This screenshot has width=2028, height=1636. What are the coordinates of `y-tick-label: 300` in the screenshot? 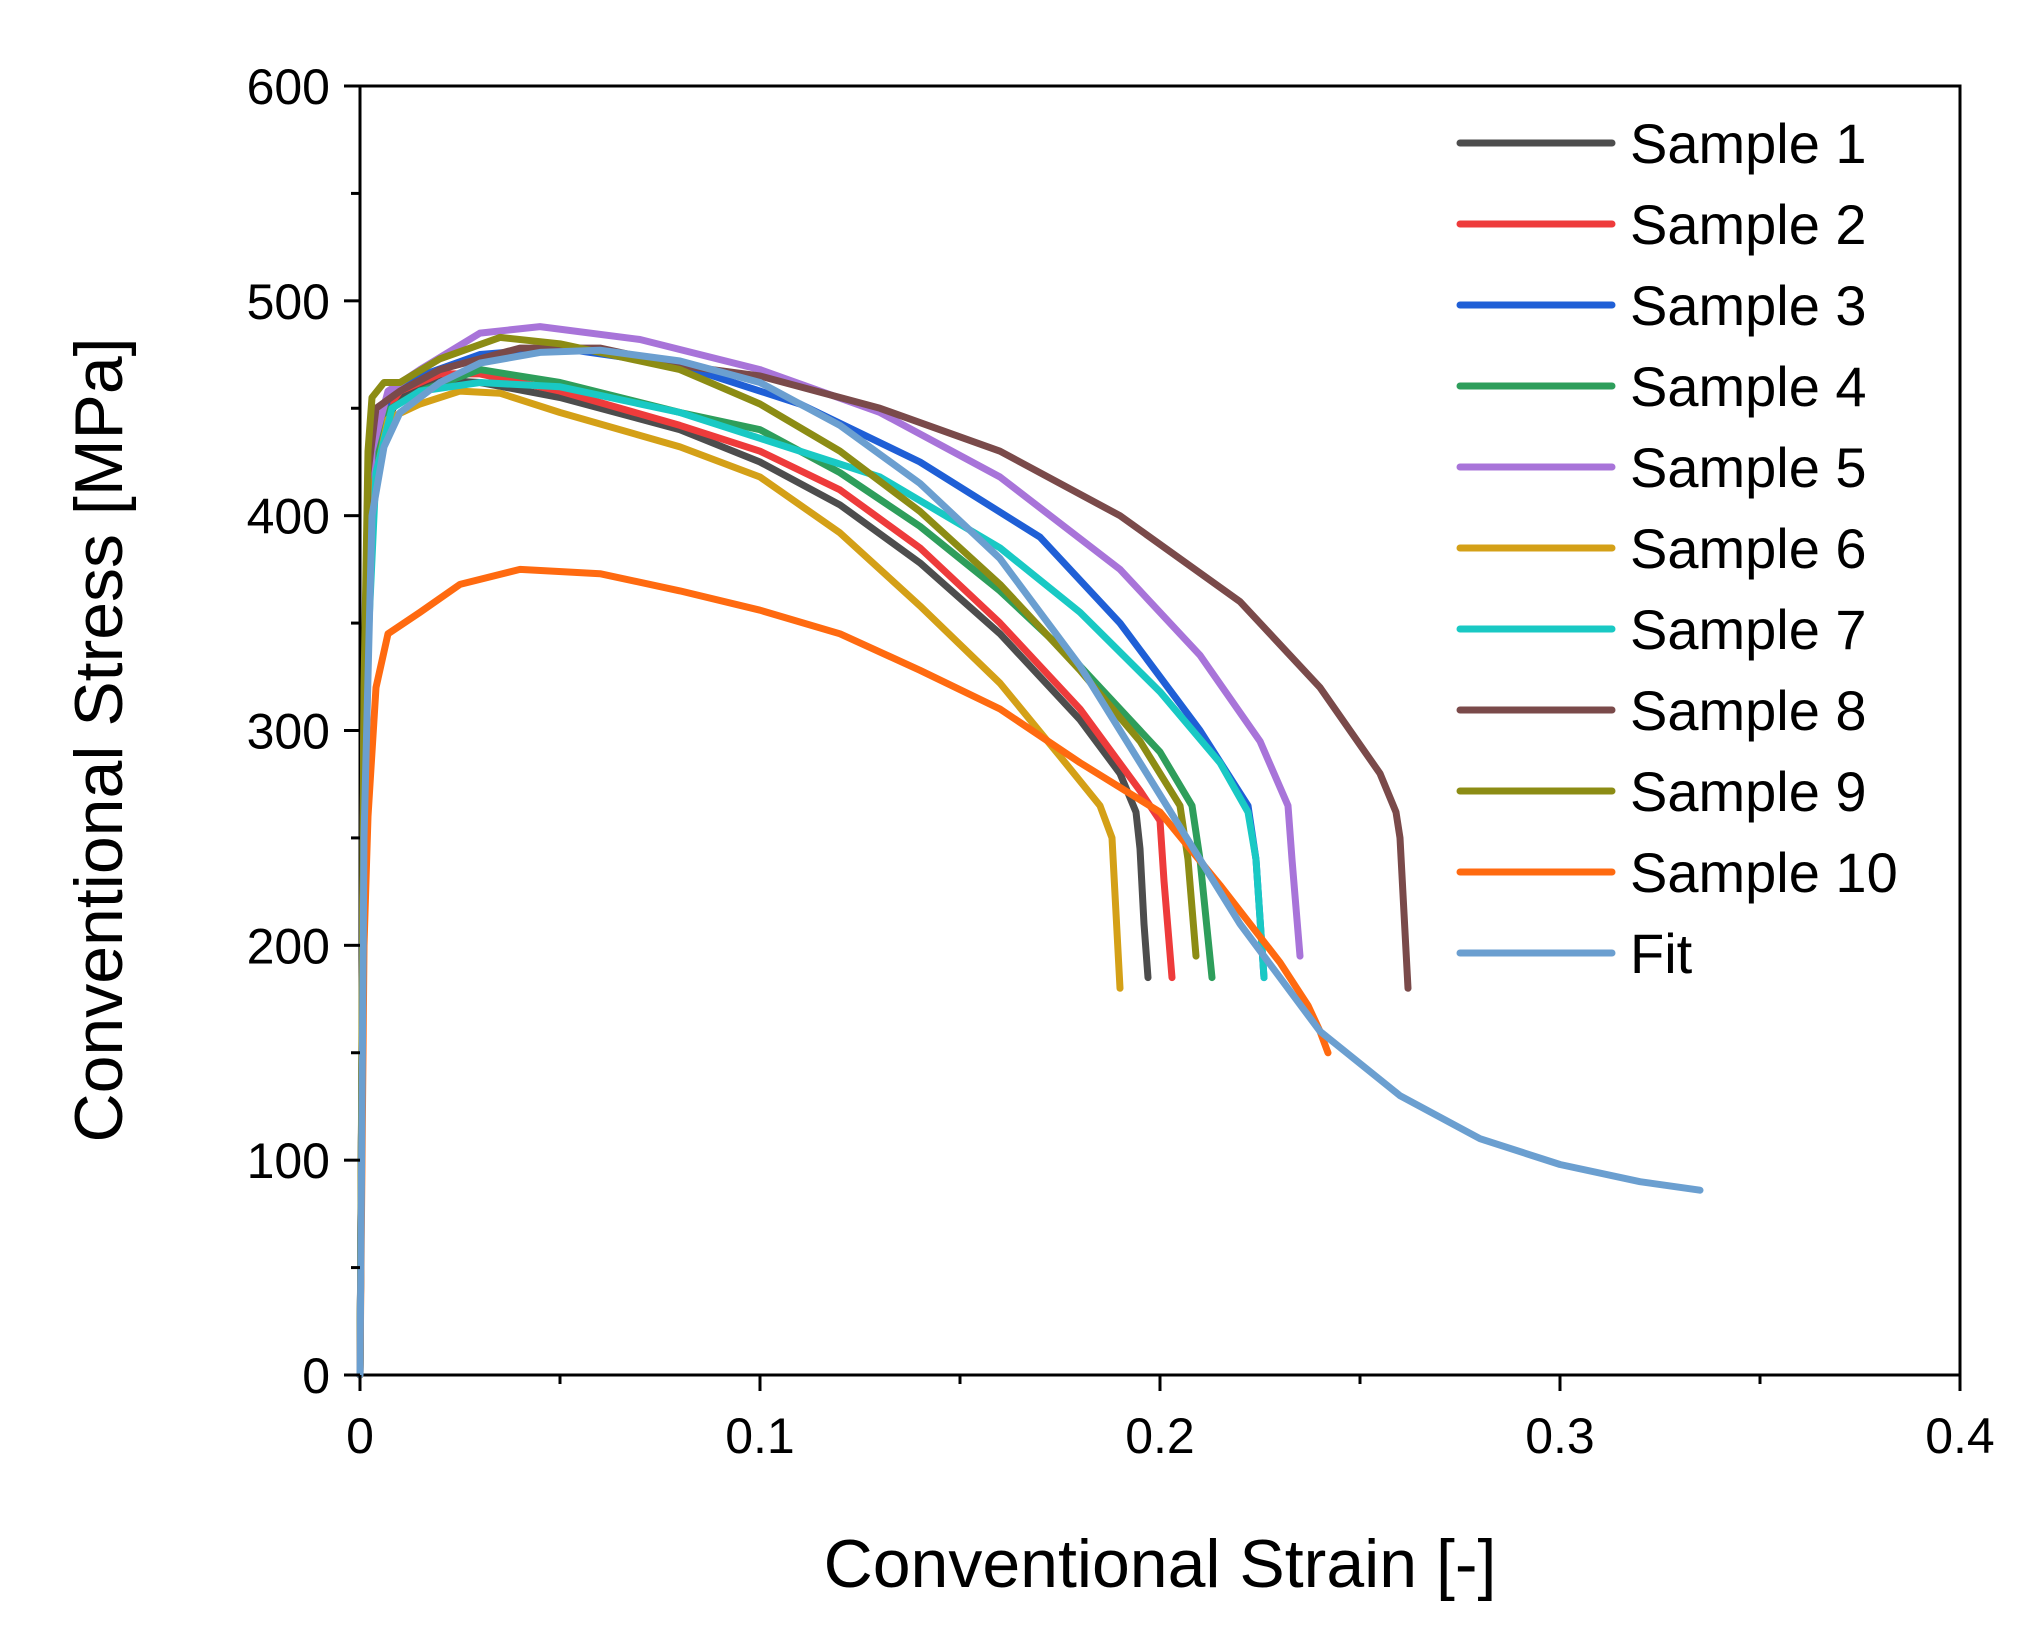 It's located at (288, 732).